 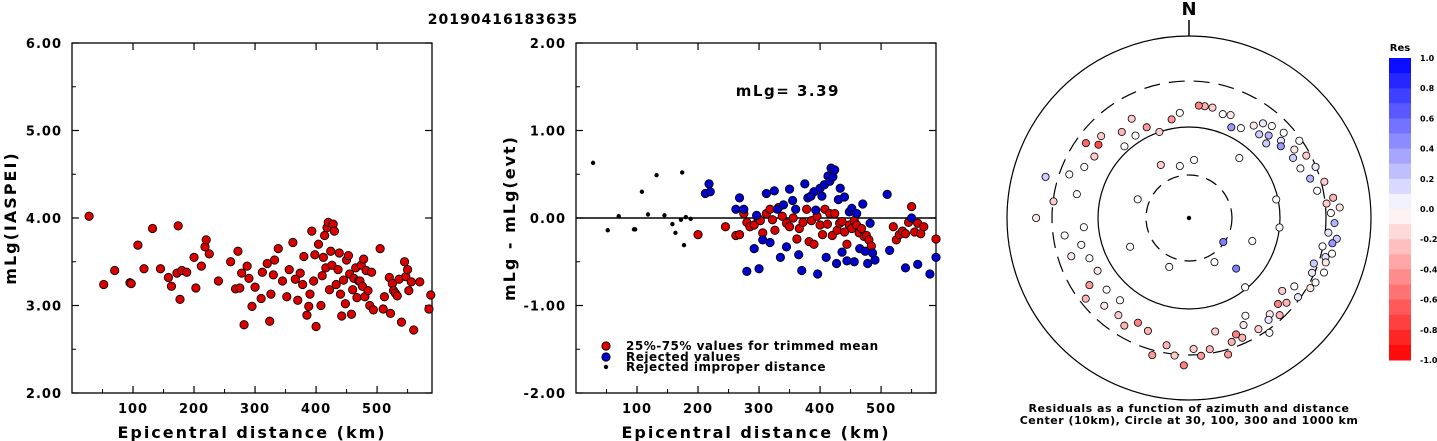 I want to click on x-tick-label: 200, so click(x=698, y=409).